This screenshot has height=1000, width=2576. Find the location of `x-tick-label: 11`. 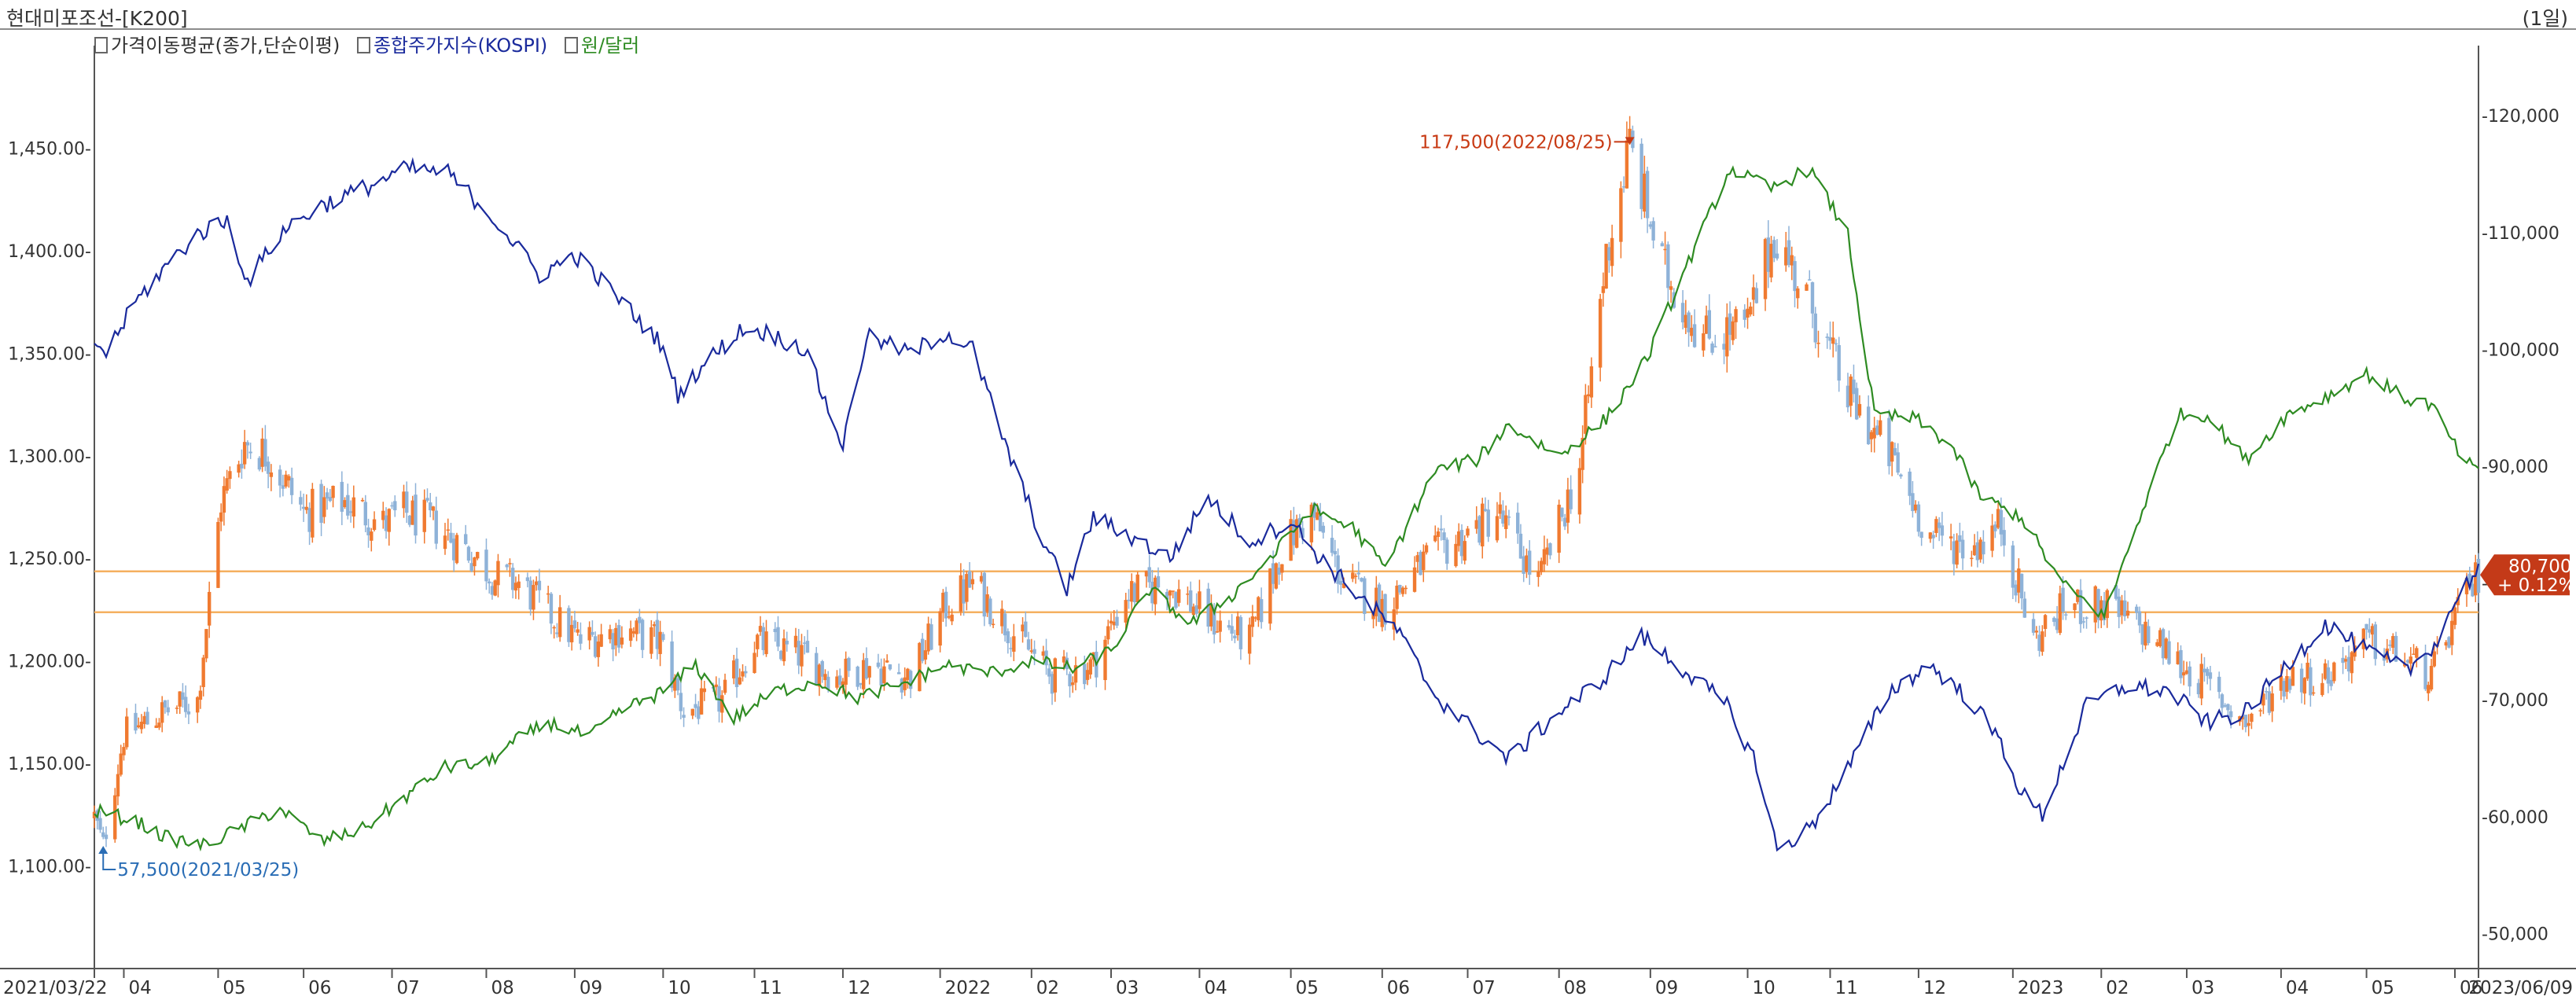

x-tick-label: 11 is located at coordinates (1845, 988).